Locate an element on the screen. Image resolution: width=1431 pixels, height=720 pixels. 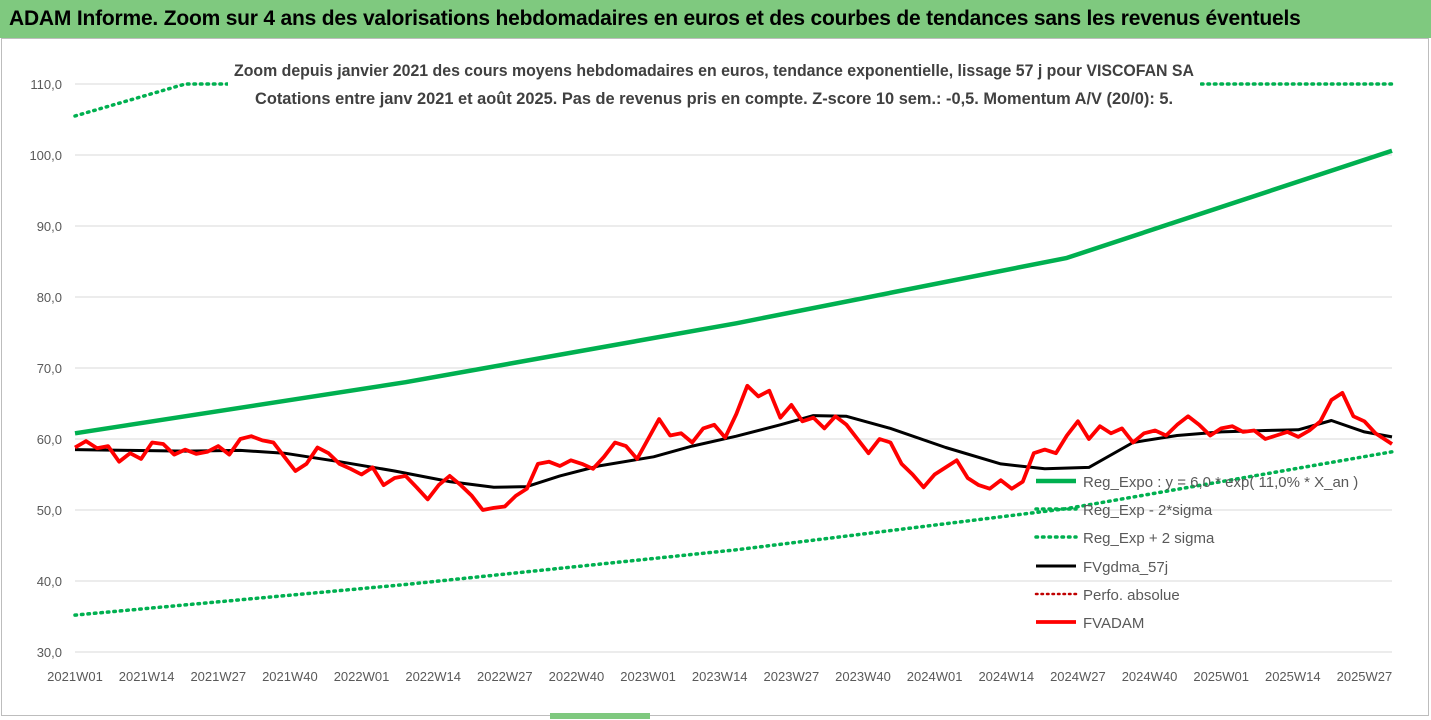
y-tick-label: 70,0 is located at coordinates (49, 368).